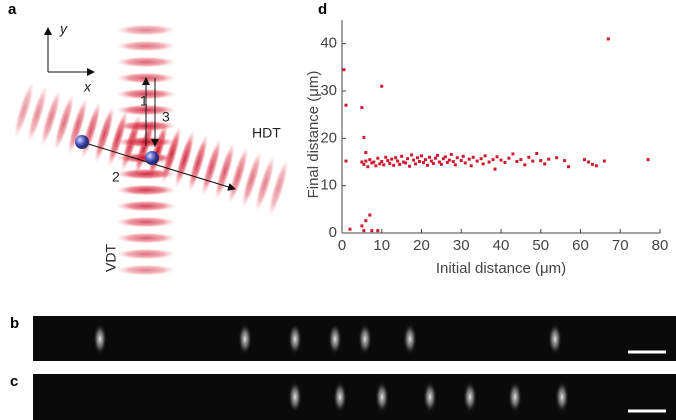  What do you see at coordinates (328, 185) in the screenshot?
I see `y-tick-label: 10` at bounding box center [328, 185].